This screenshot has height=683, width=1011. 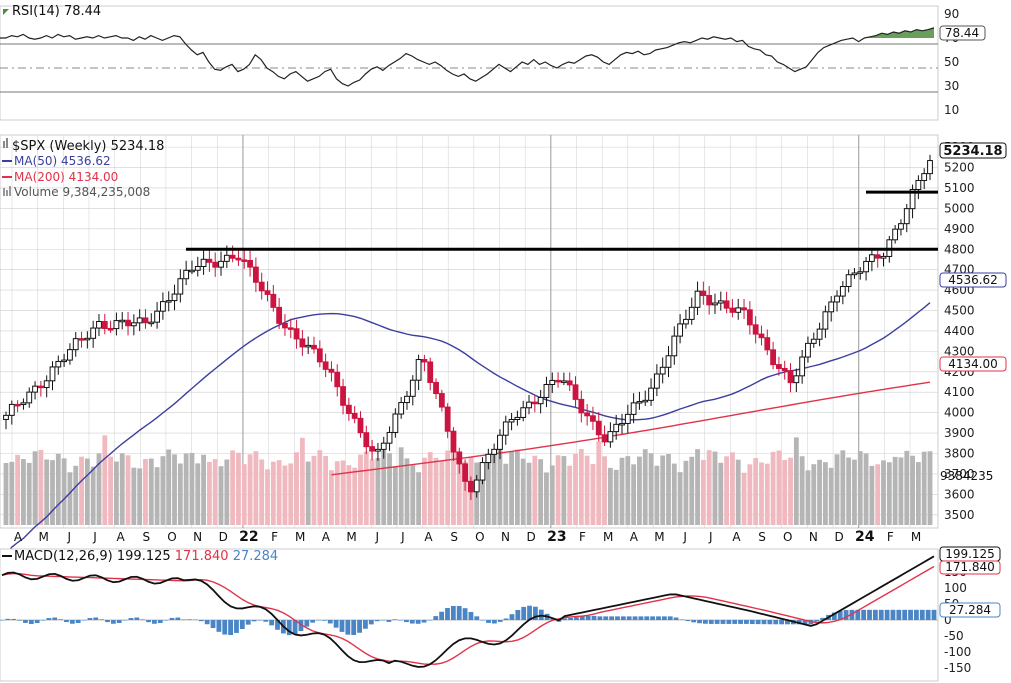 What do you see at coordinates (248, 537) in the screenshot?
I see `x-tick-label: 22` at bounding box center [248, 537].